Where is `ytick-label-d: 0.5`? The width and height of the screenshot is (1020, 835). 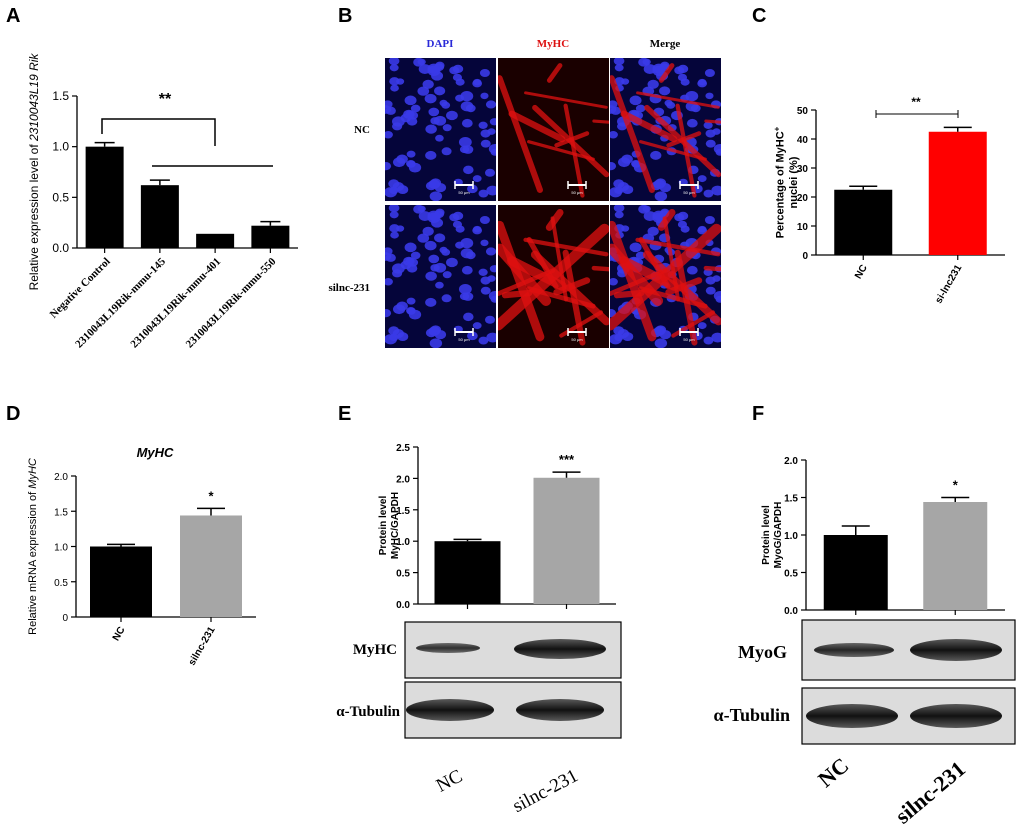
ytick-label-d: 0.5 is located at coordinates (61, 583).